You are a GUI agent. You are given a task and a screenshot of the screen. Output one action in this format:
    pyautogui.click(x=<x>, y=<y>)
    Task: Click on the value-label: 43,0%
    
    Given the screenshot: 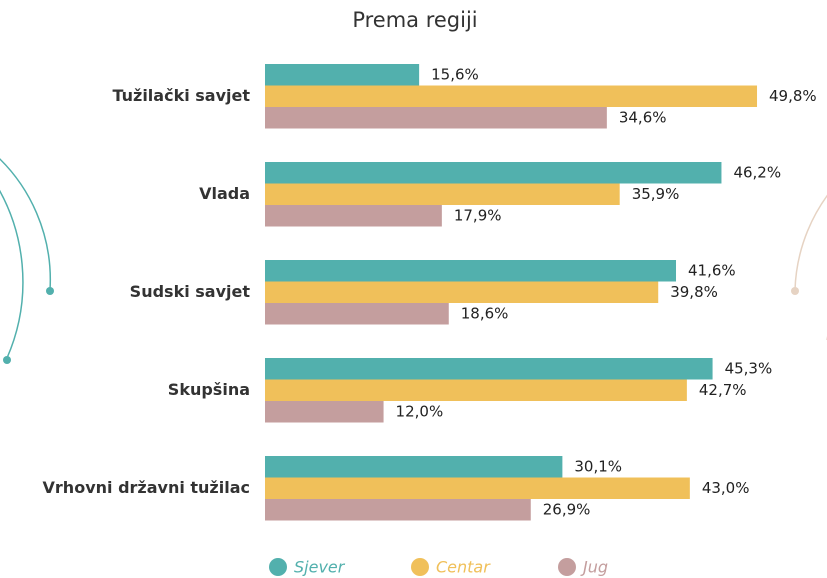 What is the action you would take?
    pyautogui.click(x=726, y=488)
    